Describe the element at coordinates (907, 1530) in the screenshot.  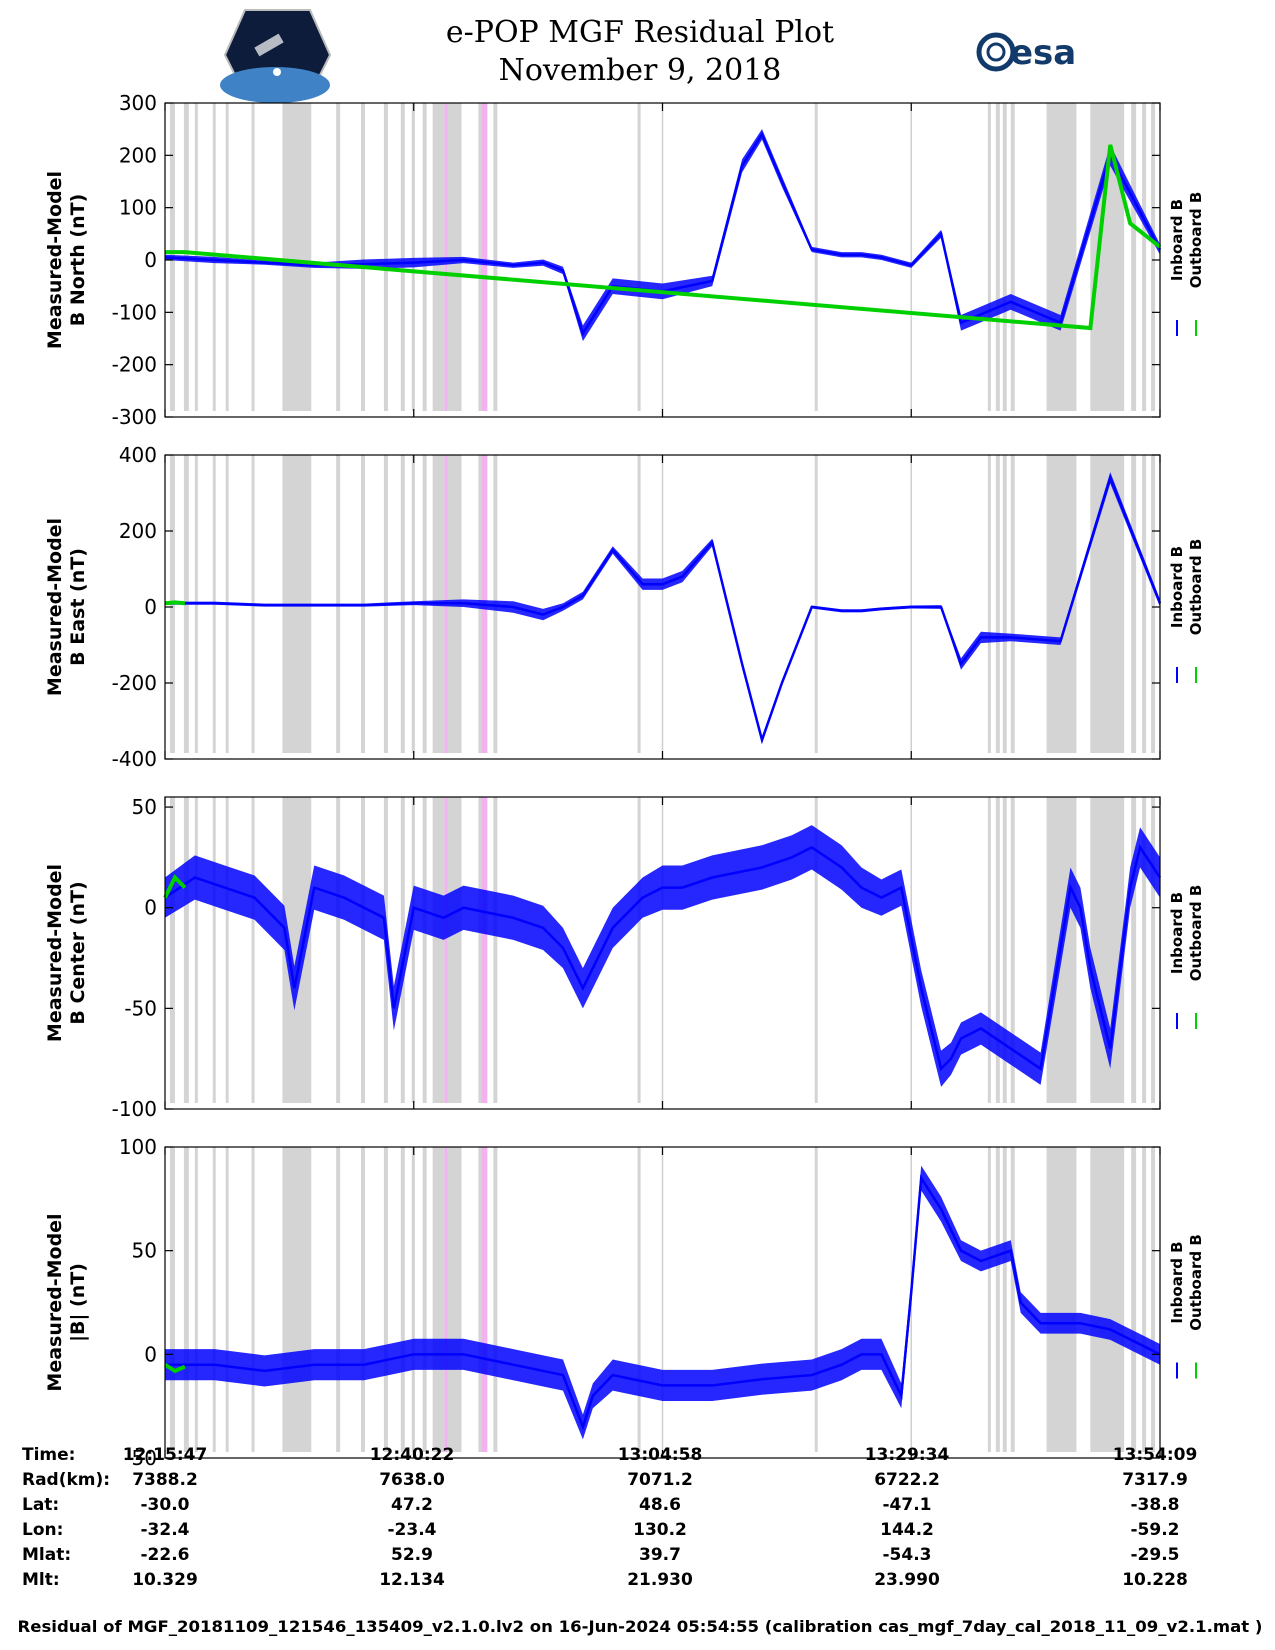
I see `info-value: 144.2` at that location.